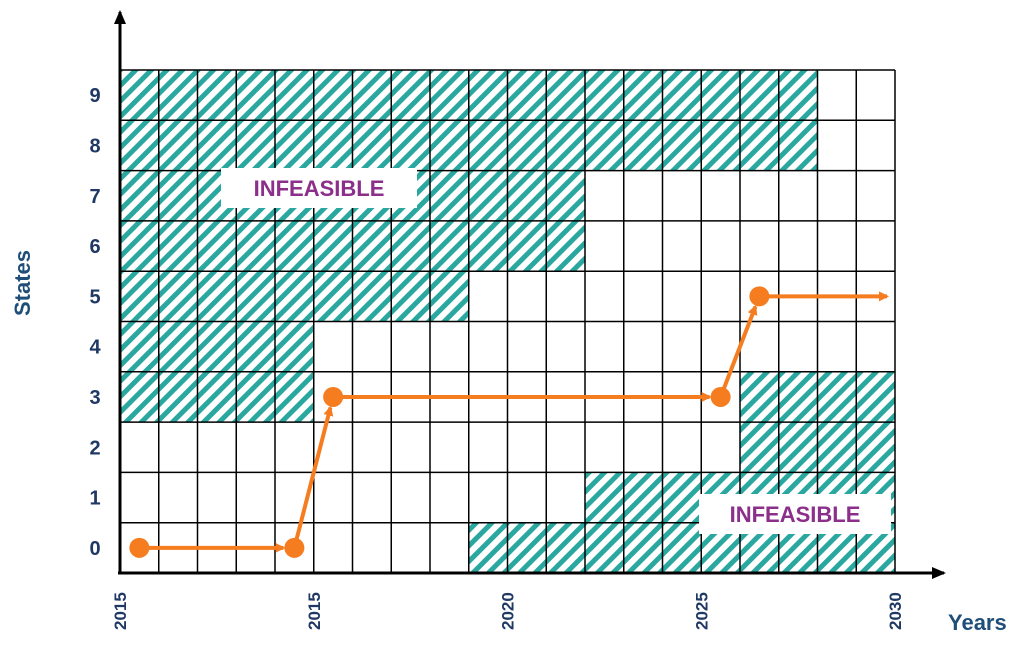  What do you see at coordinates (94, 247) in the screenshot?
I see `y-tick-label: 6` at bounding box center [94, 247].